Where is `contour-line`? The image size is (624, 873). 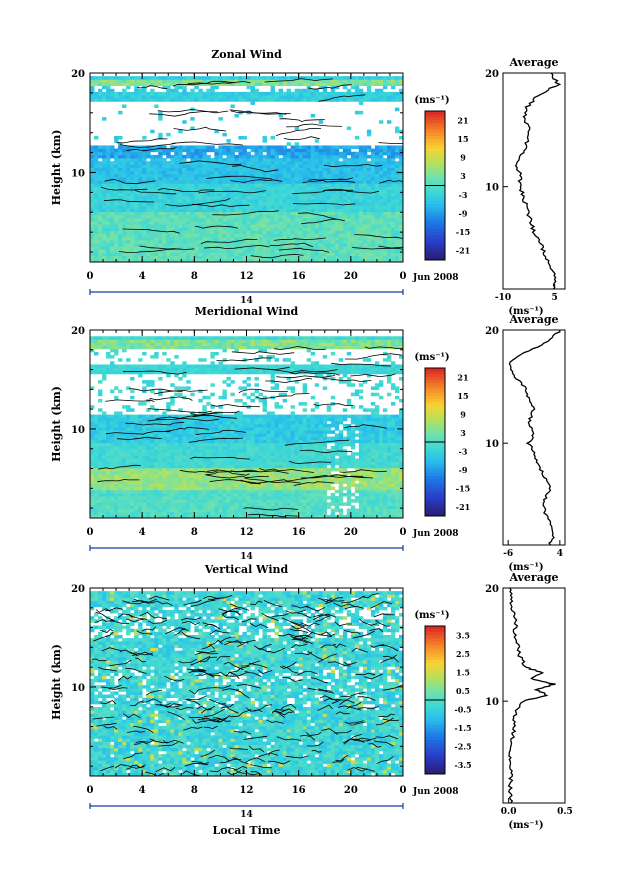
contour-line is located at coordinates (200, 129).